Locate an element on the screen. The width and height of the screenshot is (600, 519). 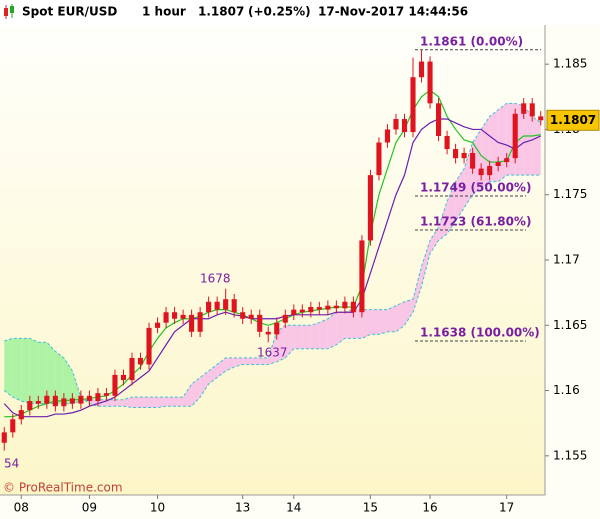
annotation: 1678 is located at coordinates (215, 279).